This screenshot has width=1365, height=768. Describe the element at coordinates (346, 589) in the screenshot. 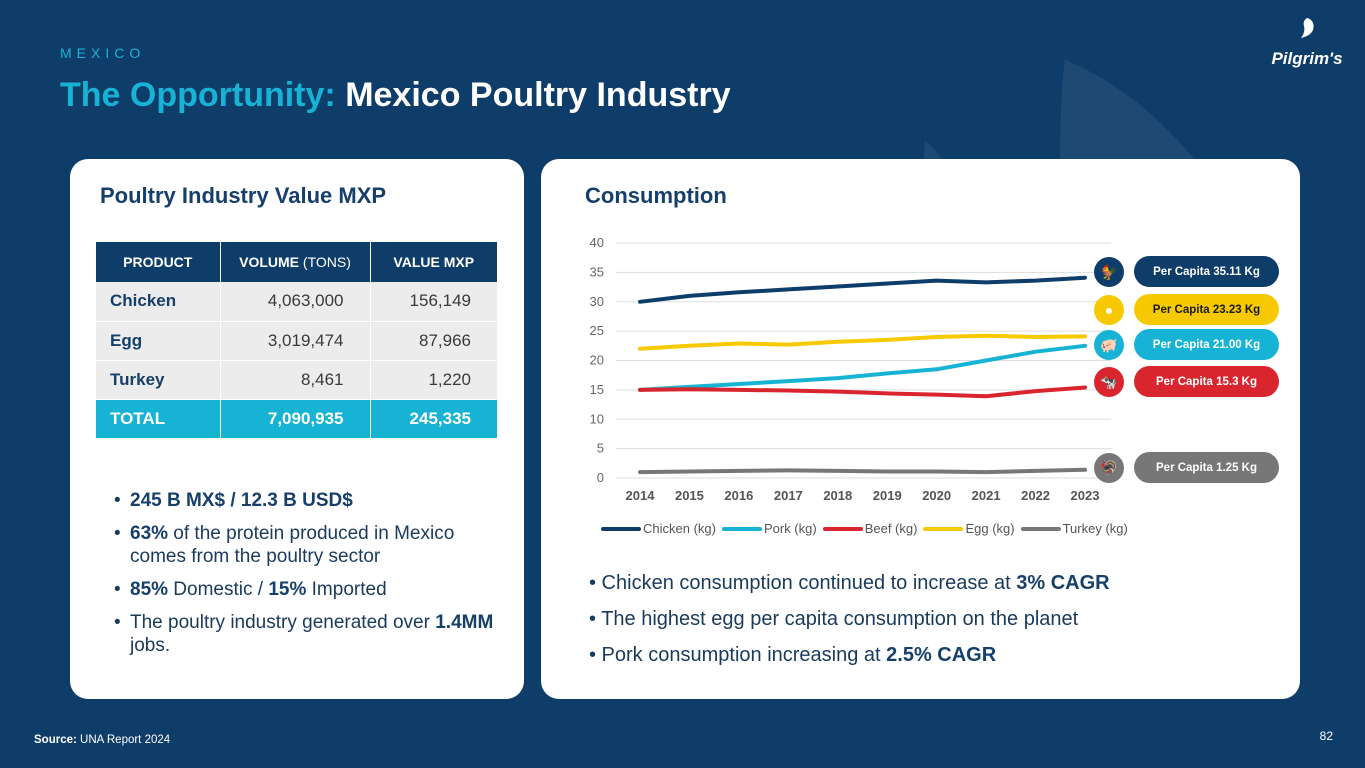

I see `bullet-imported-text: Imported` at that location.